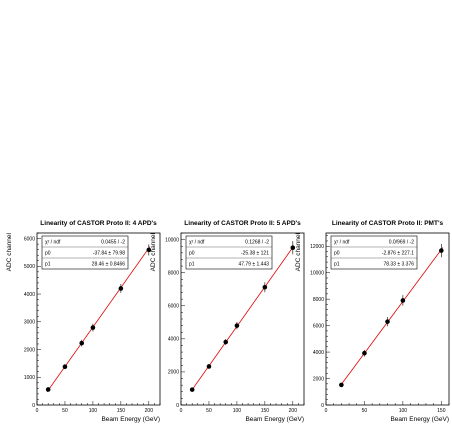 This screenshot has height=436, width=452. I want to click on stat-value: -37.84 ± 79.98, so click(109, 254).